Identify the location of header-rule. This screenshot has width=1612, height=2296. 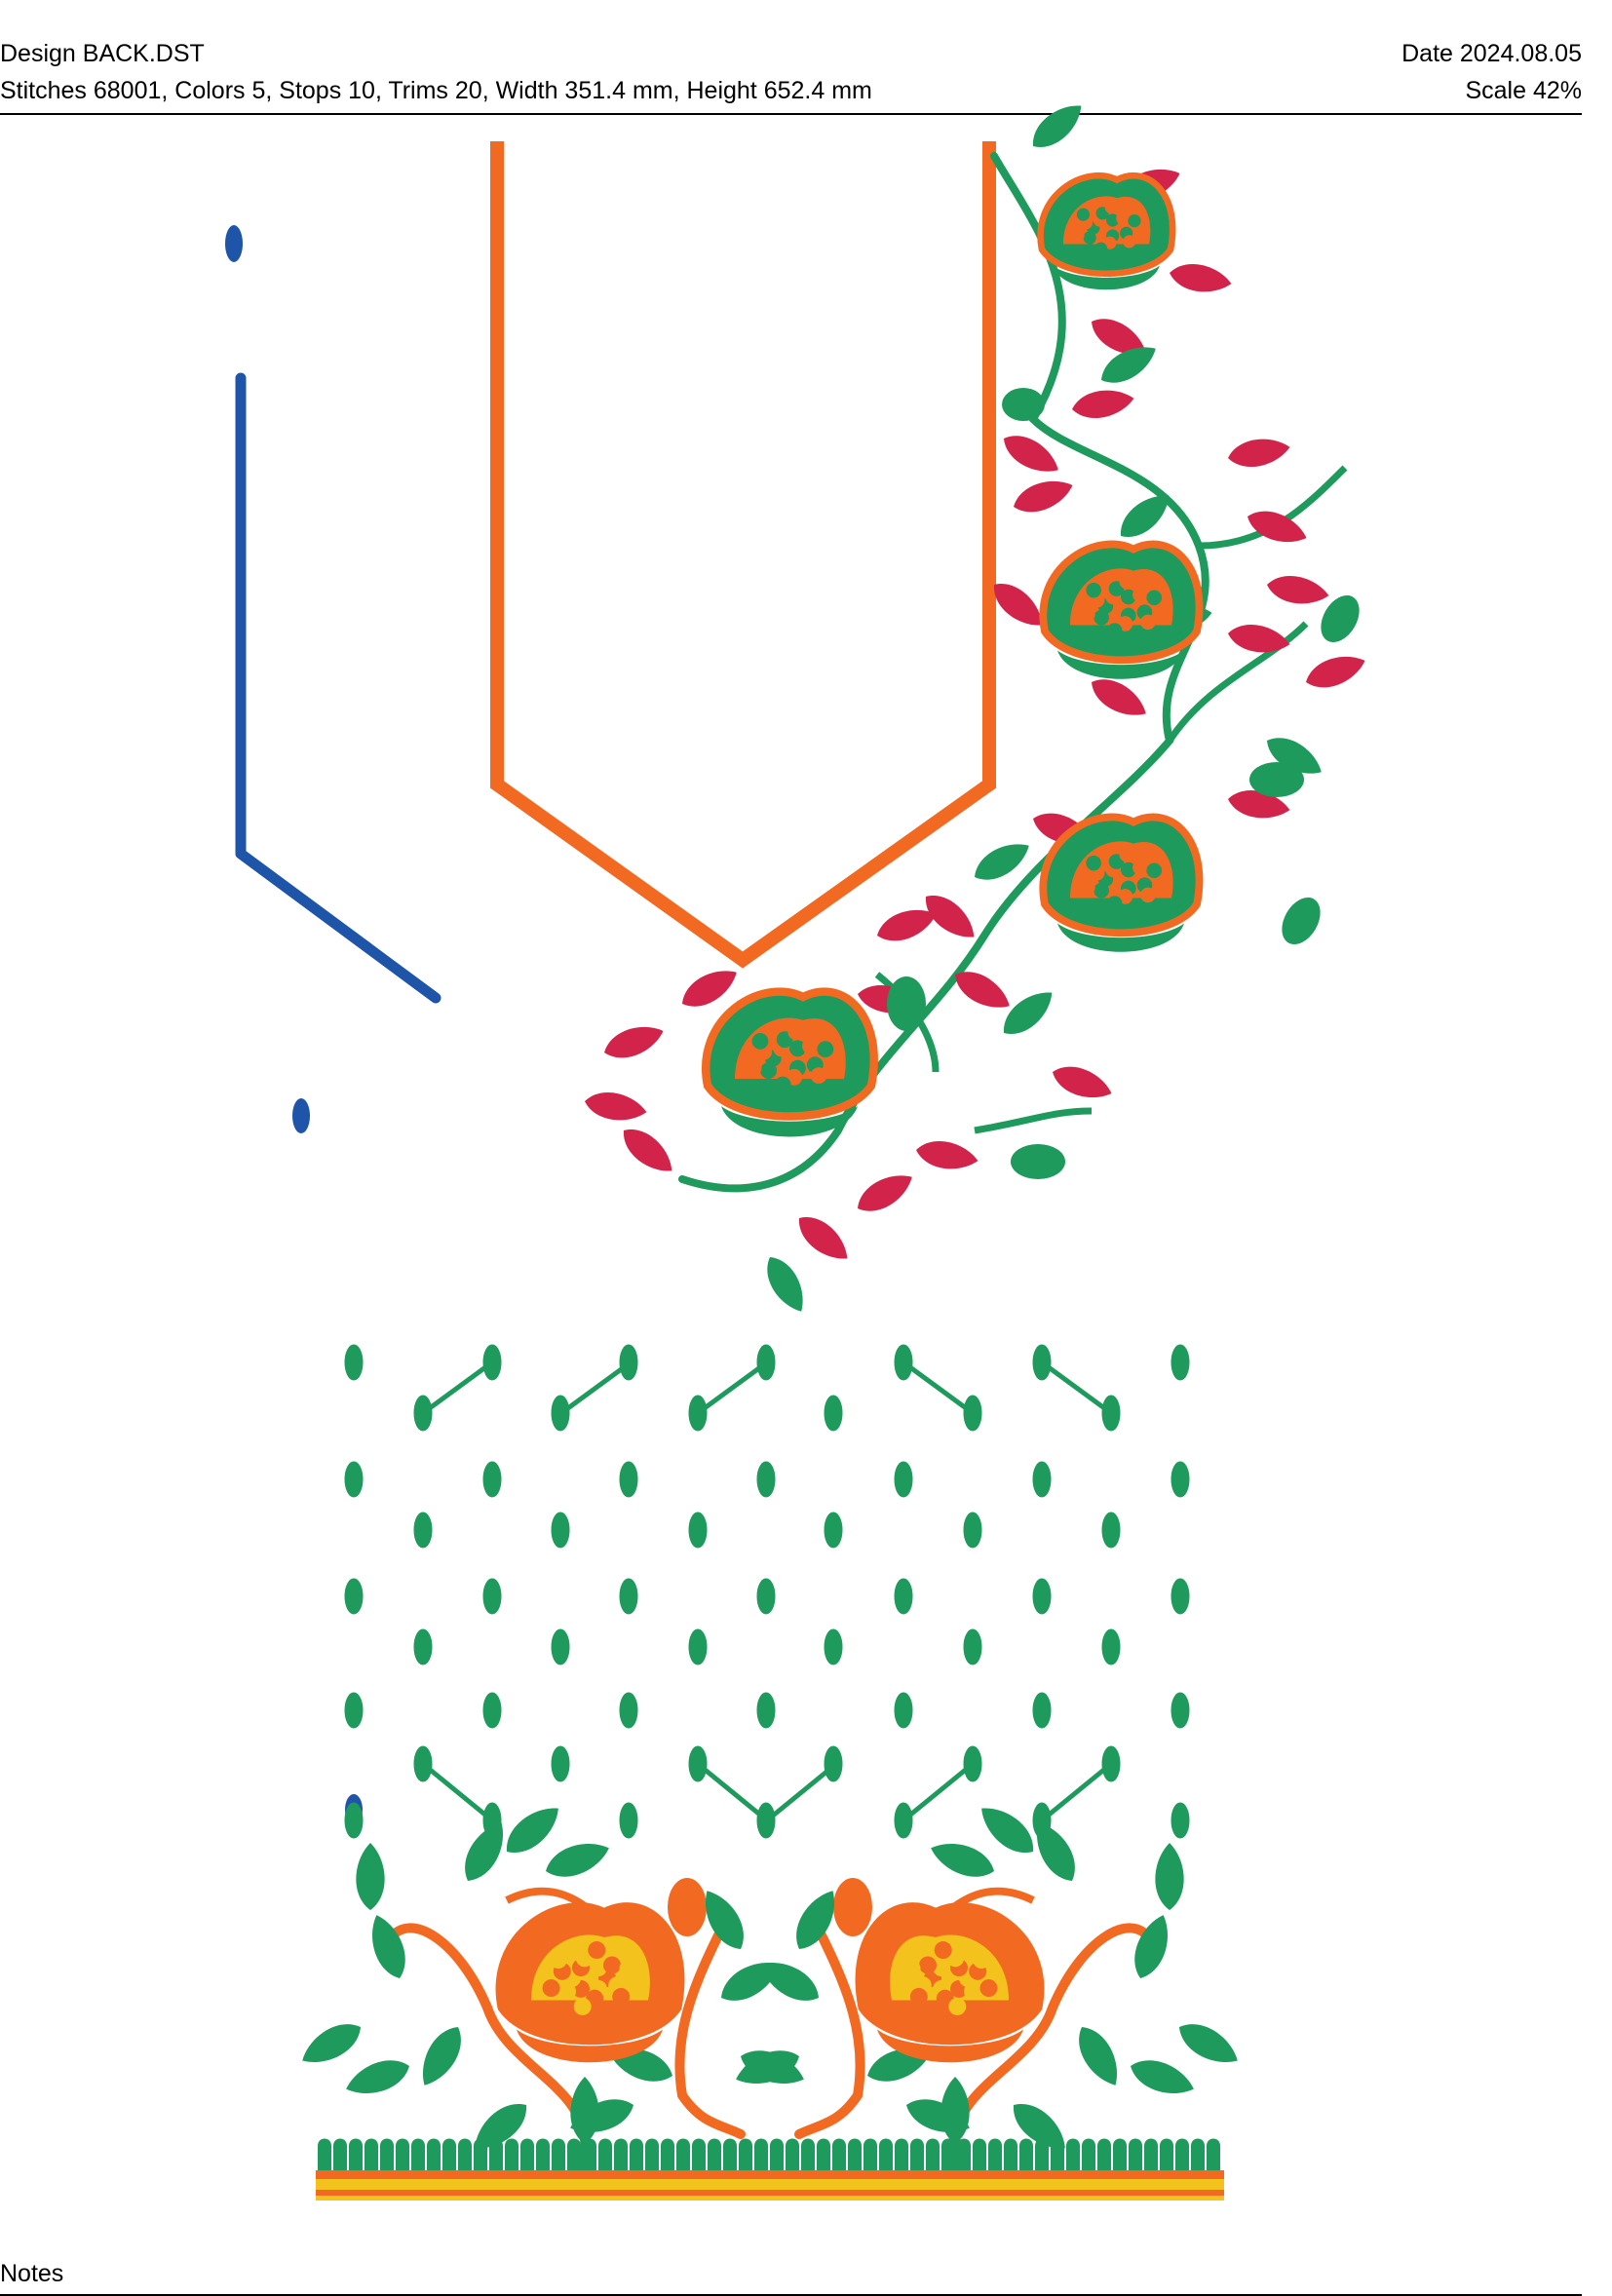
(791, 114).